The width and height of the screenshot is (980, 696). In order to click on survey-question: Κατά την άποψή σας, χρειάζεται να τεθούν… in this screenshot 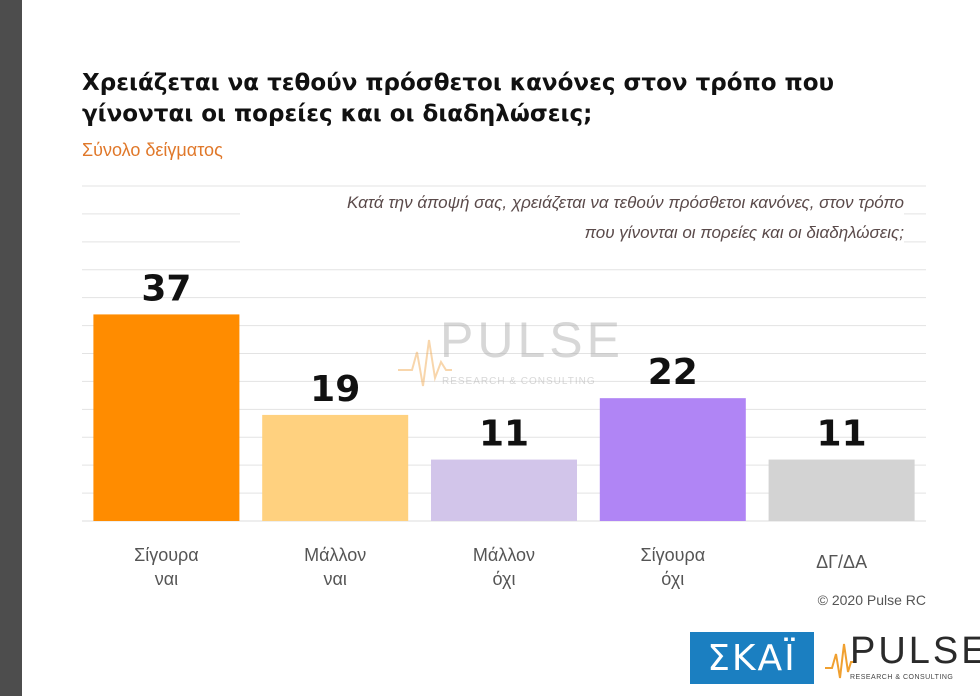, I will do `click(572, 218)`.